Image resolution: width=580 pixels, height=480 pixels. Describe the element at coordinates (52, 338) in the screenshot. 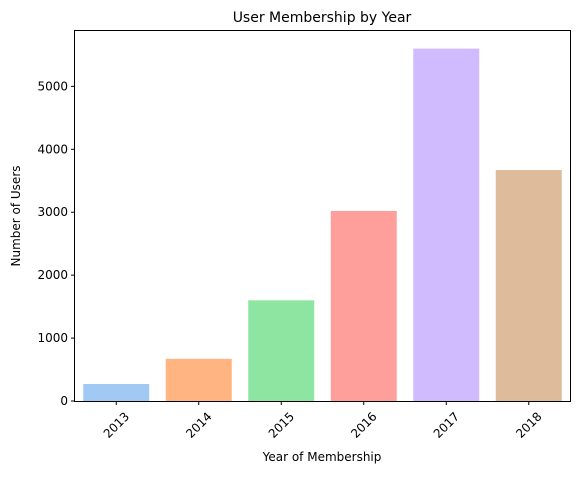

I see `y-tick-label: 1000` at that location.